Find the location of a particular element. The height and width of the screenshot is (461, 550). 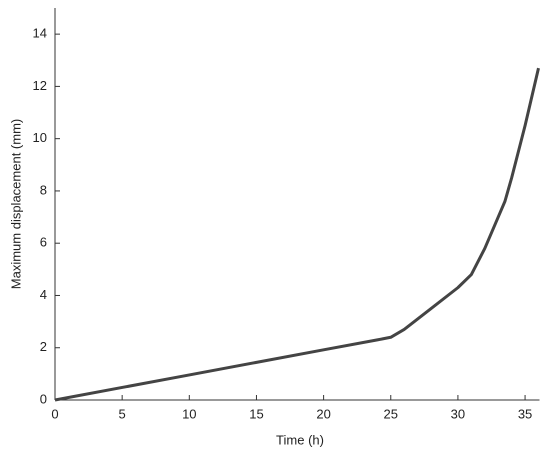

y-tick-label: 0 is located at coordinates (43, 398).